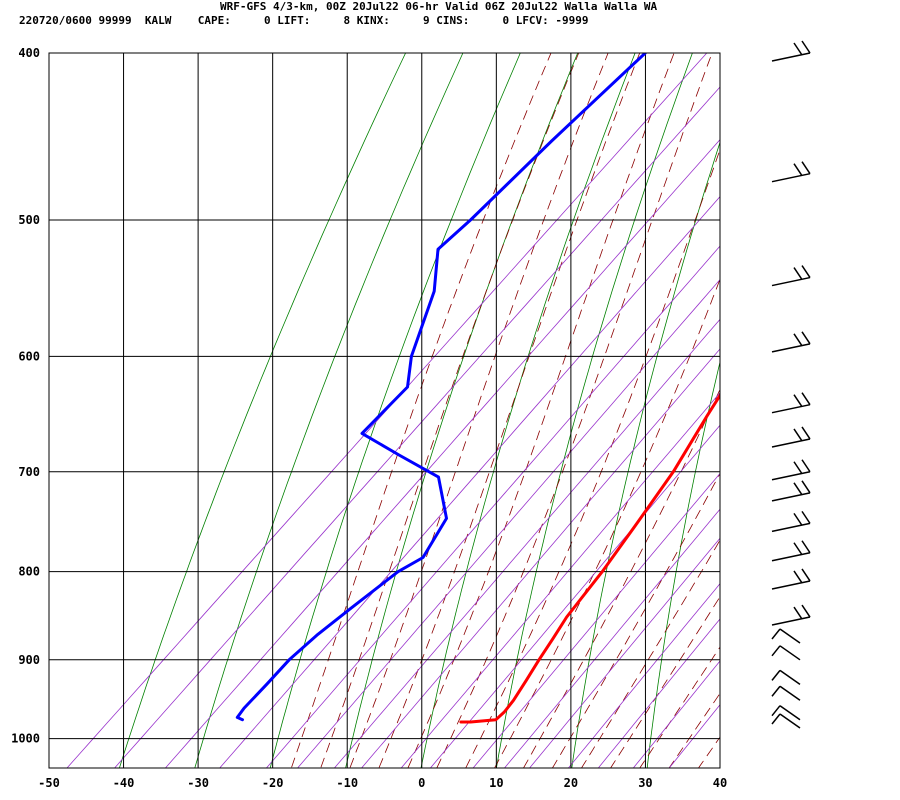 The image size is (900, 800). Describe the element at coordinates (29, 53) in the screenshot. I see `y-tick-label: 400` at that location.